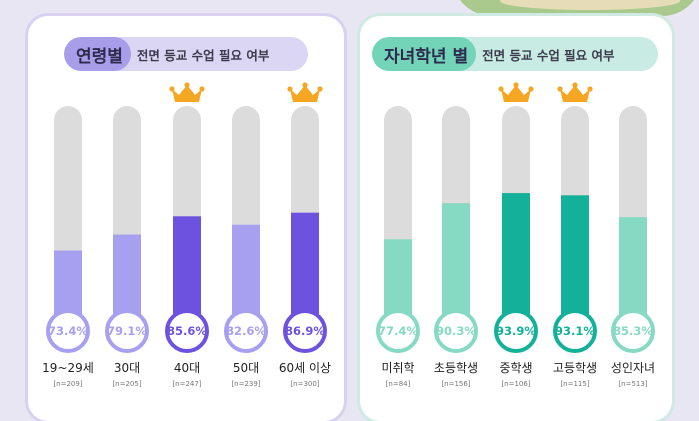  Describe the element at coordinates (574, 384) in the screenshot. I see `grade-sample-size: [n=115]` at that location.